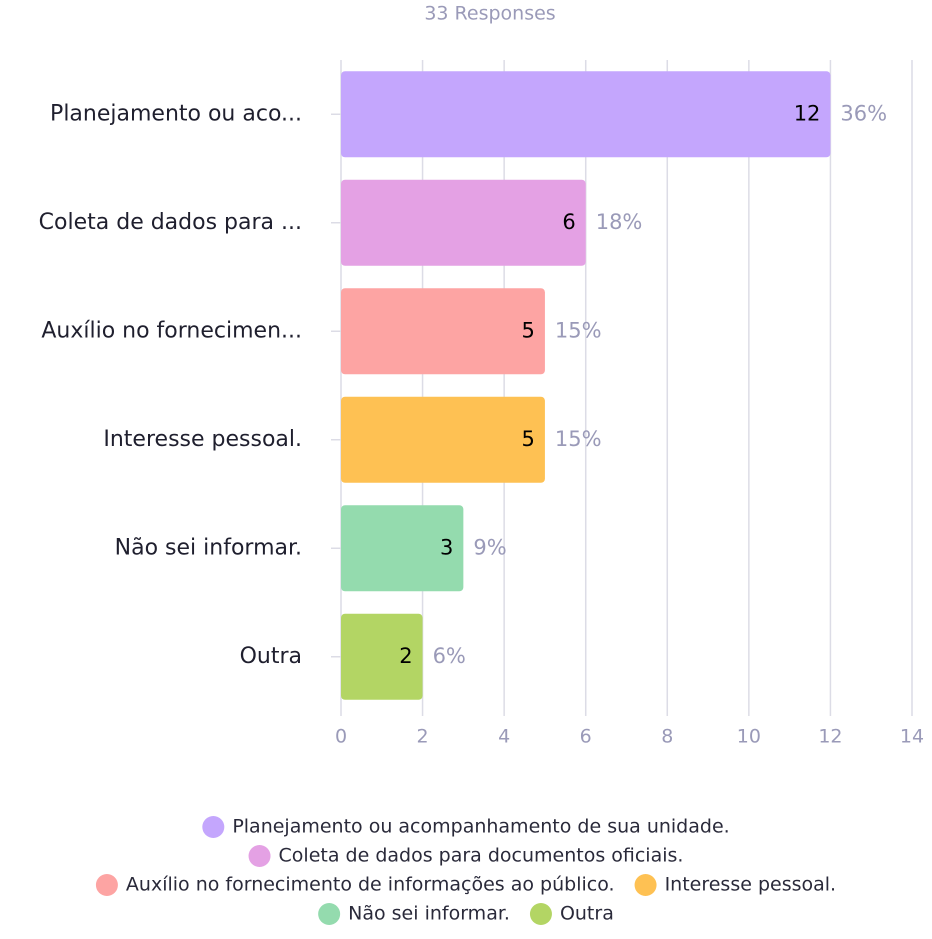  What do you see at coordinates (504, 737) in the screenshot?
I see `x-tick-label: 4` at bounding box center [504, 737].